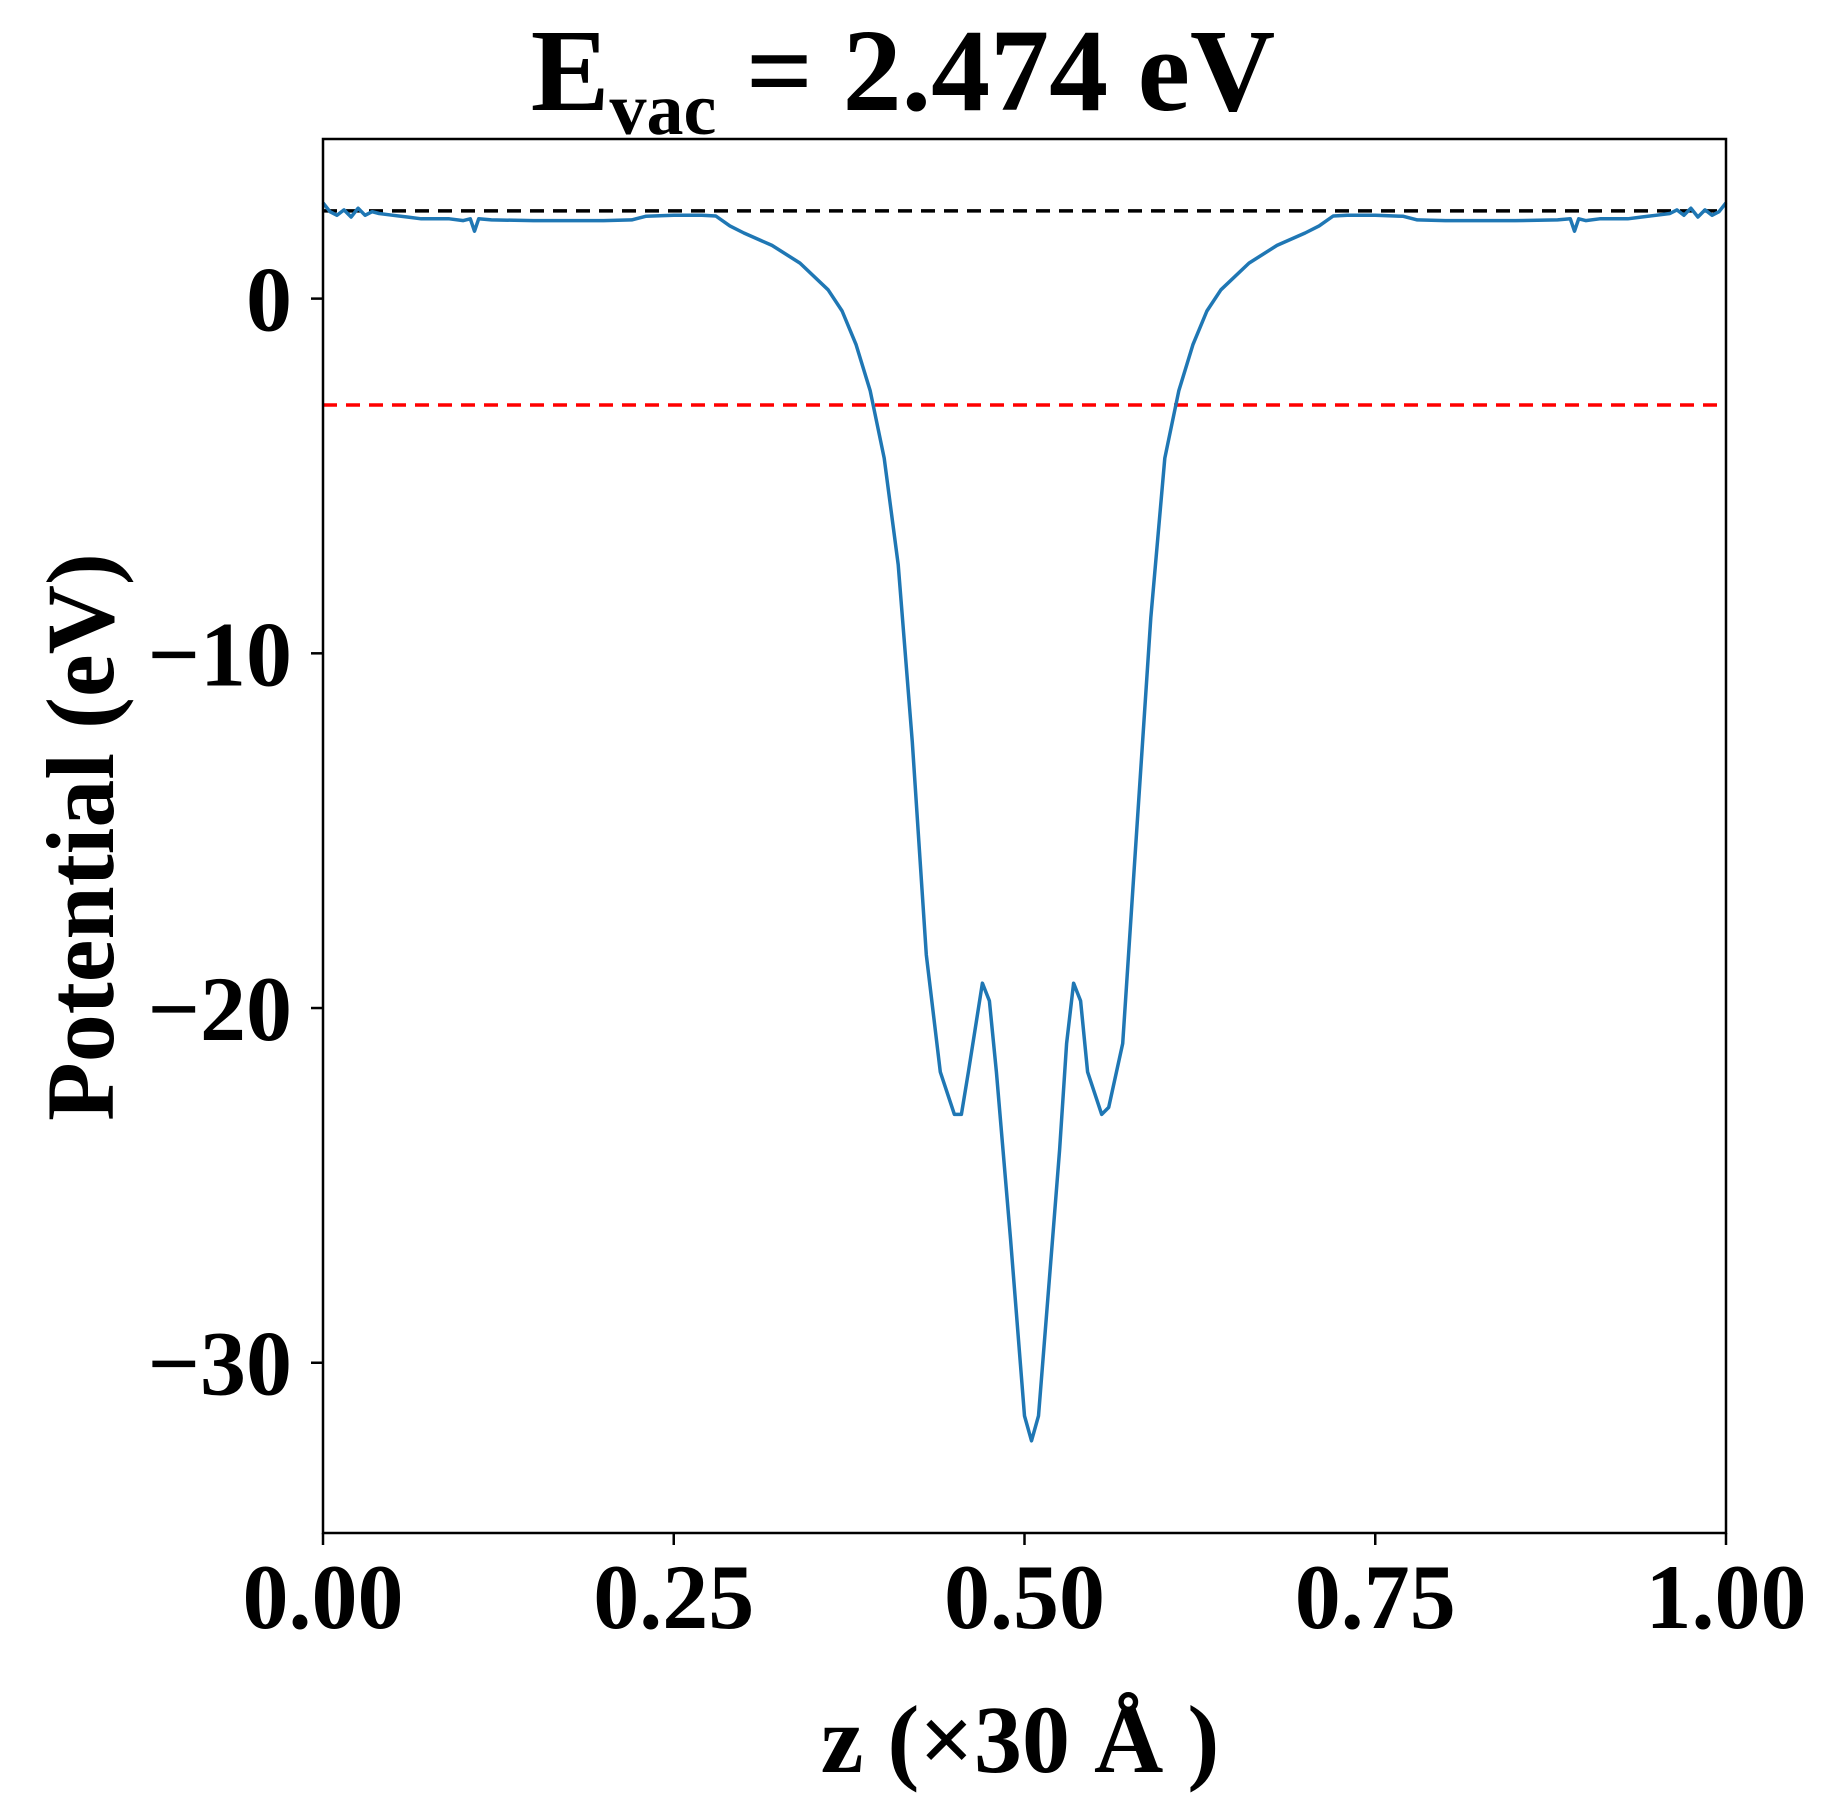 Image resolution: width=1833 pixels, height=1794 pixels. What do you see at coordinates (323, 1597) in the screenshot?
I see `x-tick-label: 0.00` at bounding box center [323, 1597].